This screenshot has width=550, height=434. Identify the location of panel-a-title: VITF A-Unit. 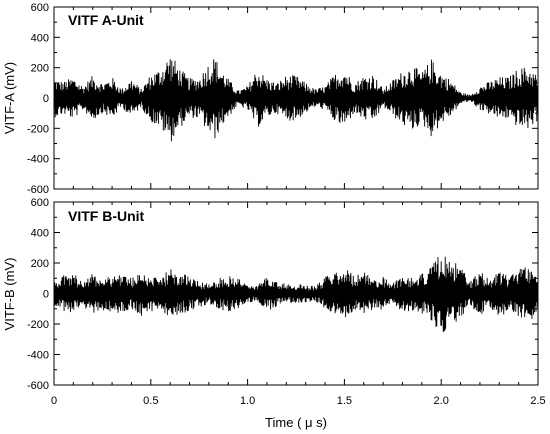
(106, 20).